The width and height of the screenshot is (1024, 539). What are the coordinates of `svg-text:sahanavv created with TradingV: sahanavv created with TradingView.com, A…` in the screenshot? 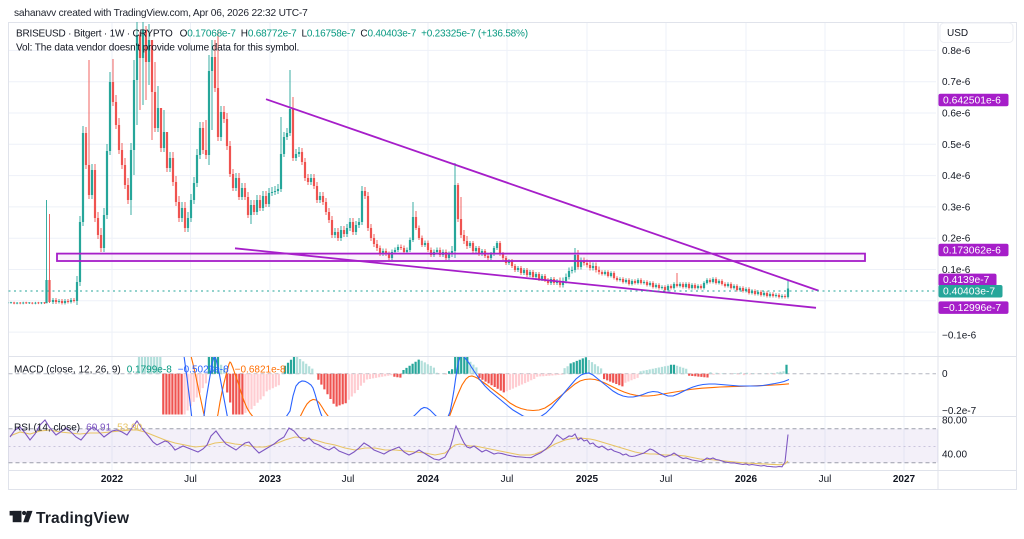 It's located at (161, 13).